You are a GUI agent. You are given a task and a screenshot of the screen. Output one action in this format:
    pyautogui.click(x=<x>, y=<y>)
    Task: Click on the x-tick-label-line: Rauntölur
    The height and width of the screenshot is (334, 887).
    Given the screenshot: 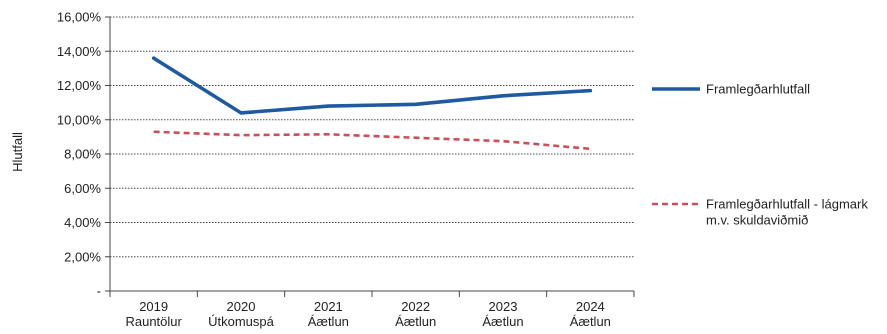 What is the action you would take?
    pyautogui.click(x=153, y=321)
    